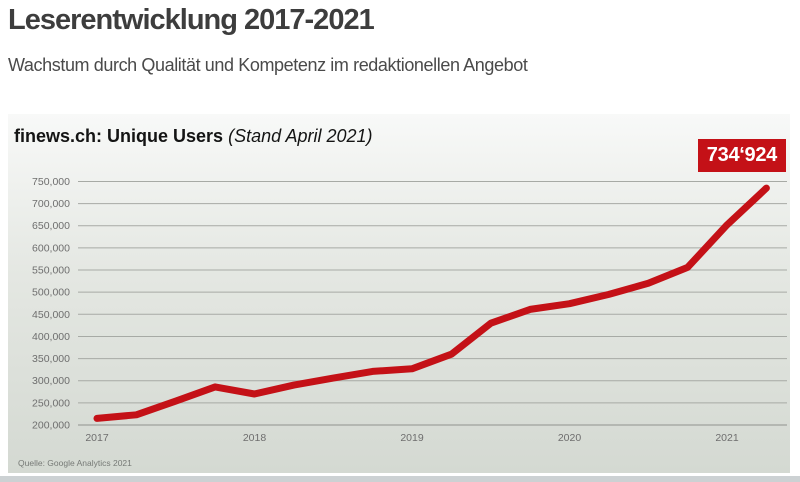  I want to click on y-axis-label: 500,000, so click(51, 293).